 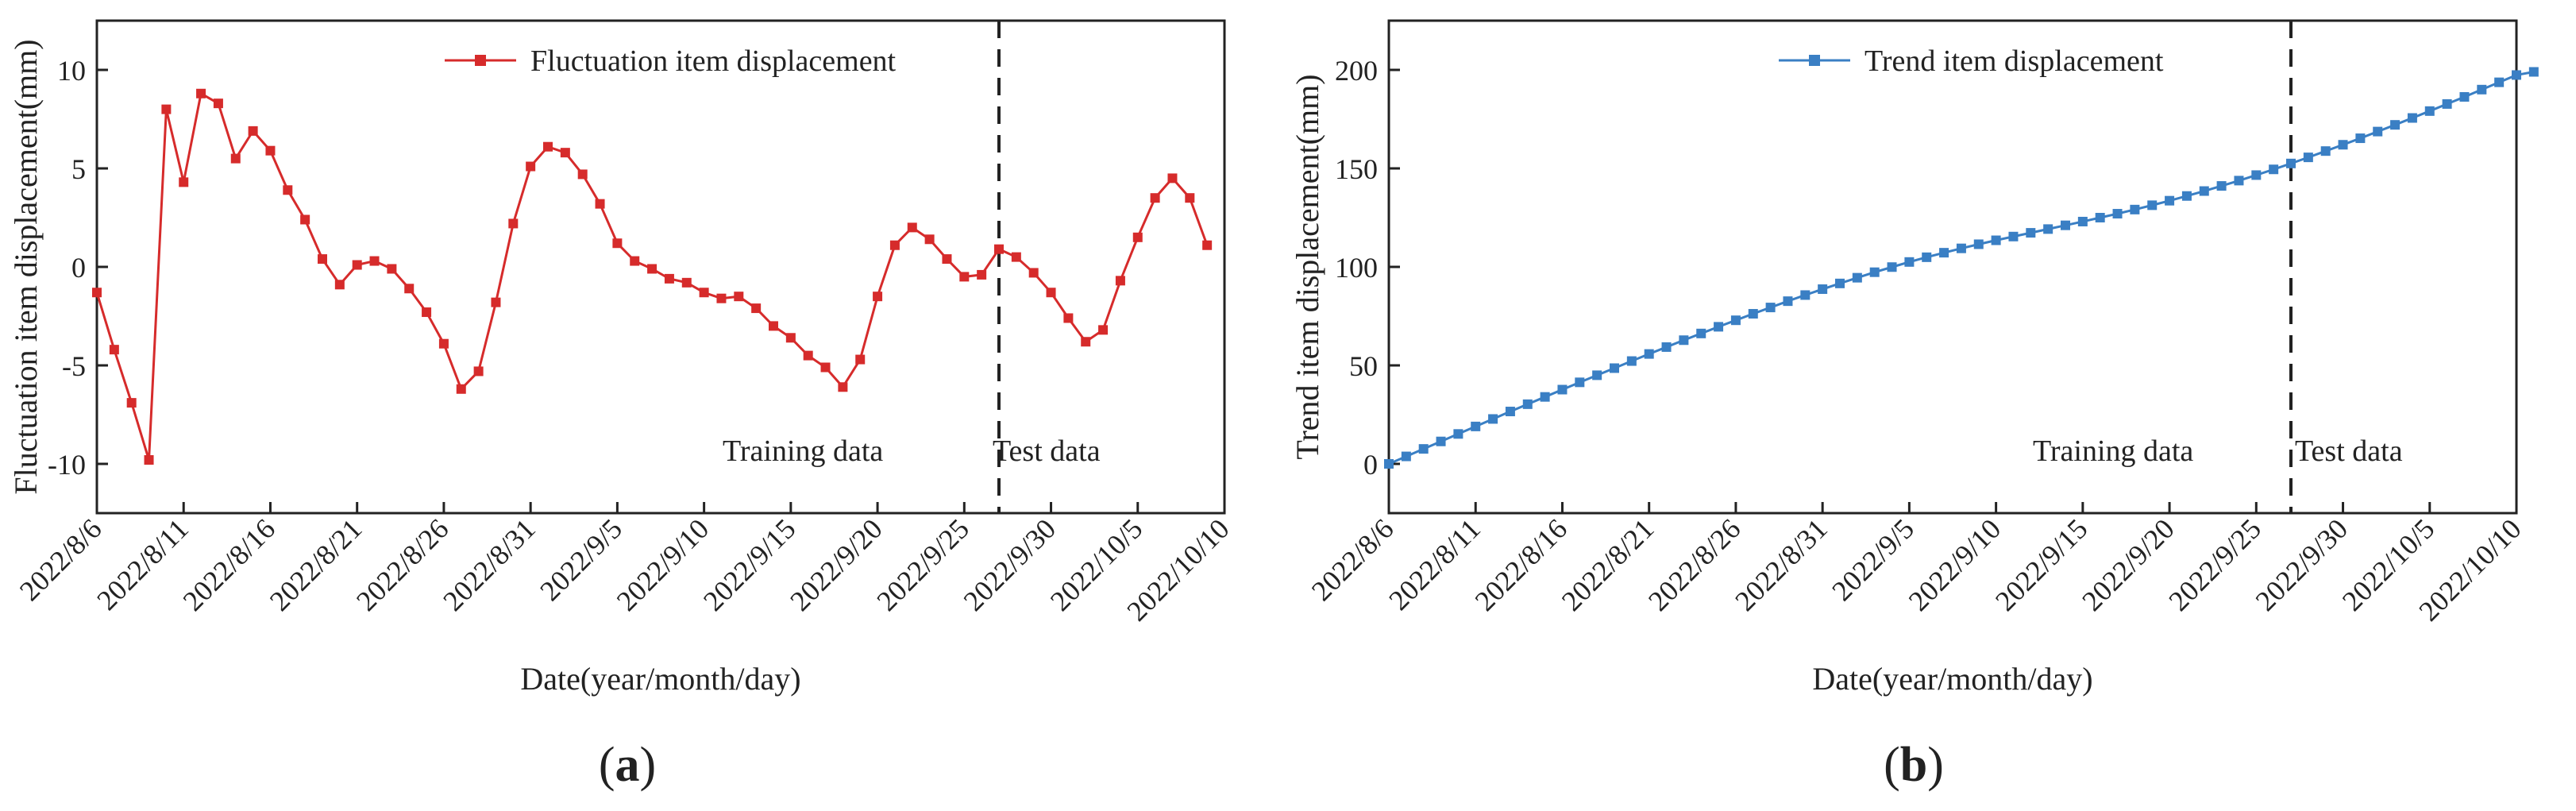 What do you see at coordinates (1363, 366) in the screenshot?
I see `y-tick-label-b: 50` at bounding box center [1363, 366].